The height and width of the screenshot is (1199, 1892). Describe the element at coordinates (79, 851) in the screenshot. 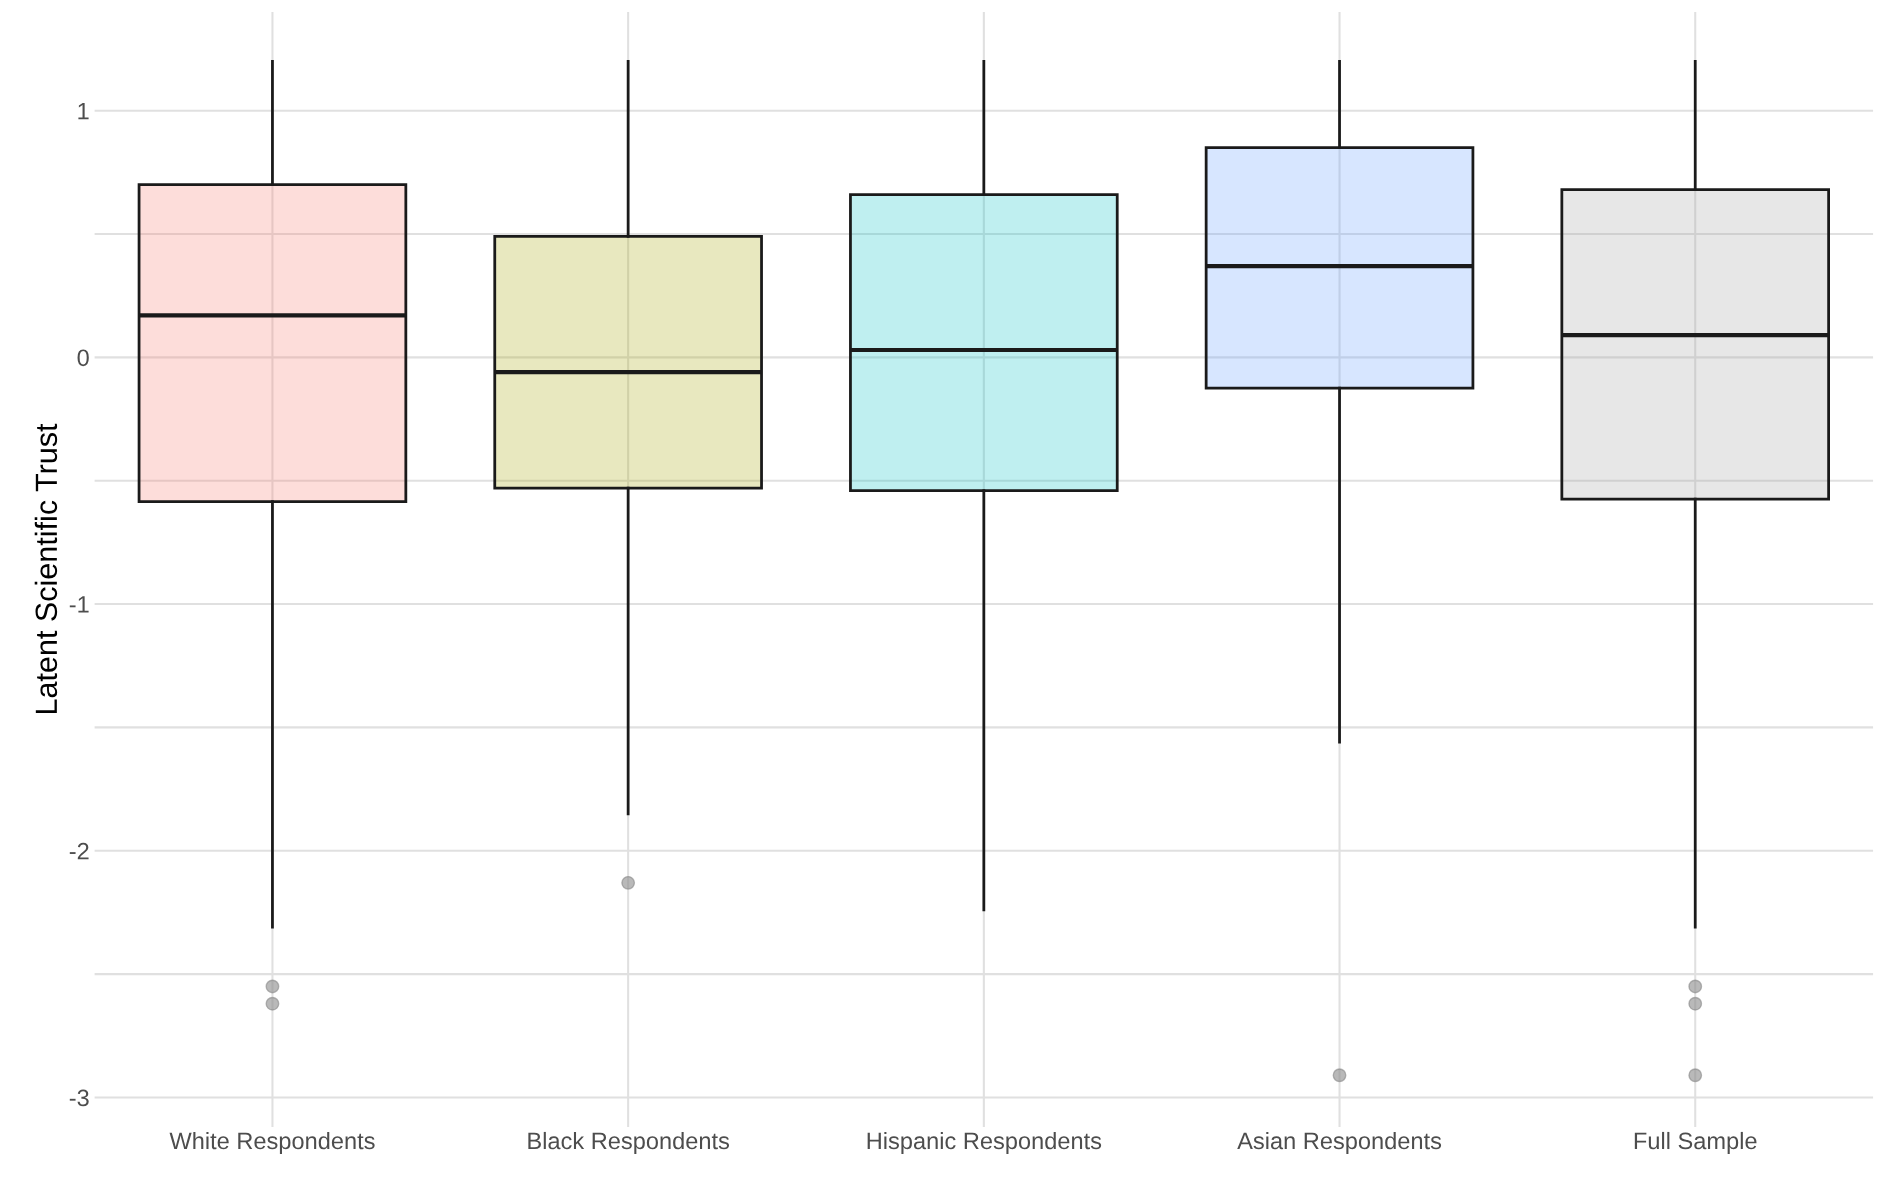

I see `y-tick-label: -2` at that location.